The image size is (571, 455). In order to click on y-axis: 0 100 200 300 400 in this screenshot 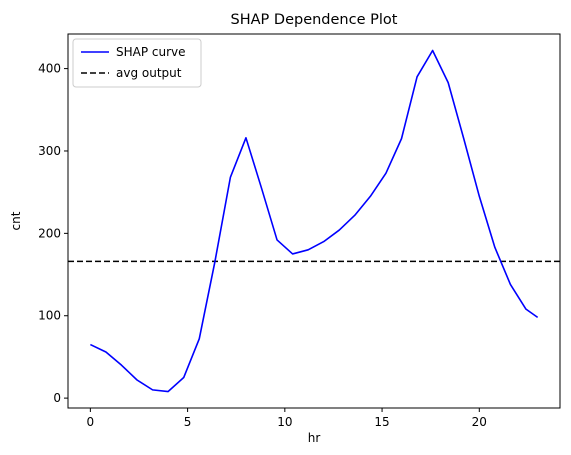, I will do `click(53, 233)`.